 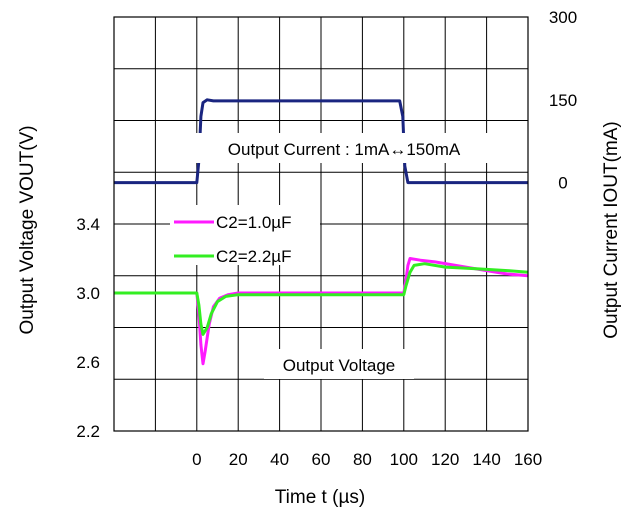 I want to click on series-line-c2-1-0-f, so click(x=321, y=311).